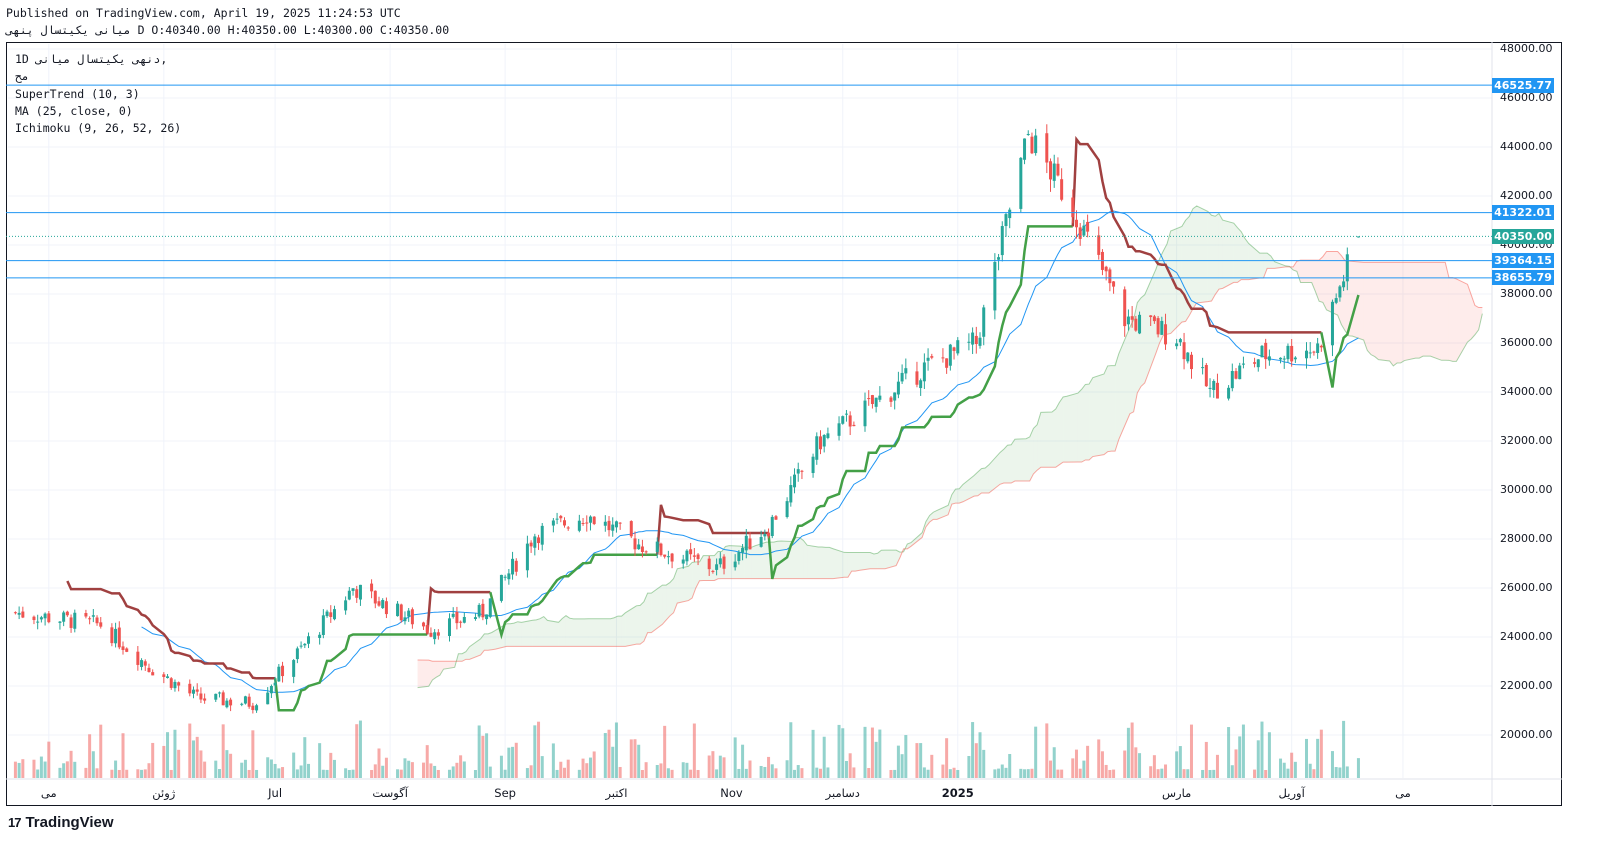  I want to click on x-tick-label: Jul, so click(275, 793).